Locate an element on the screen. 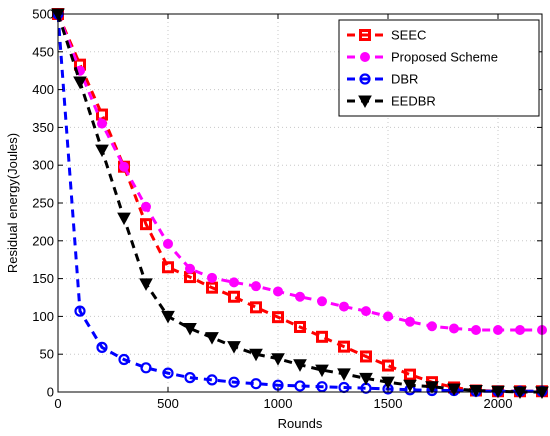  legend-box is located at coordinates (439, 68).